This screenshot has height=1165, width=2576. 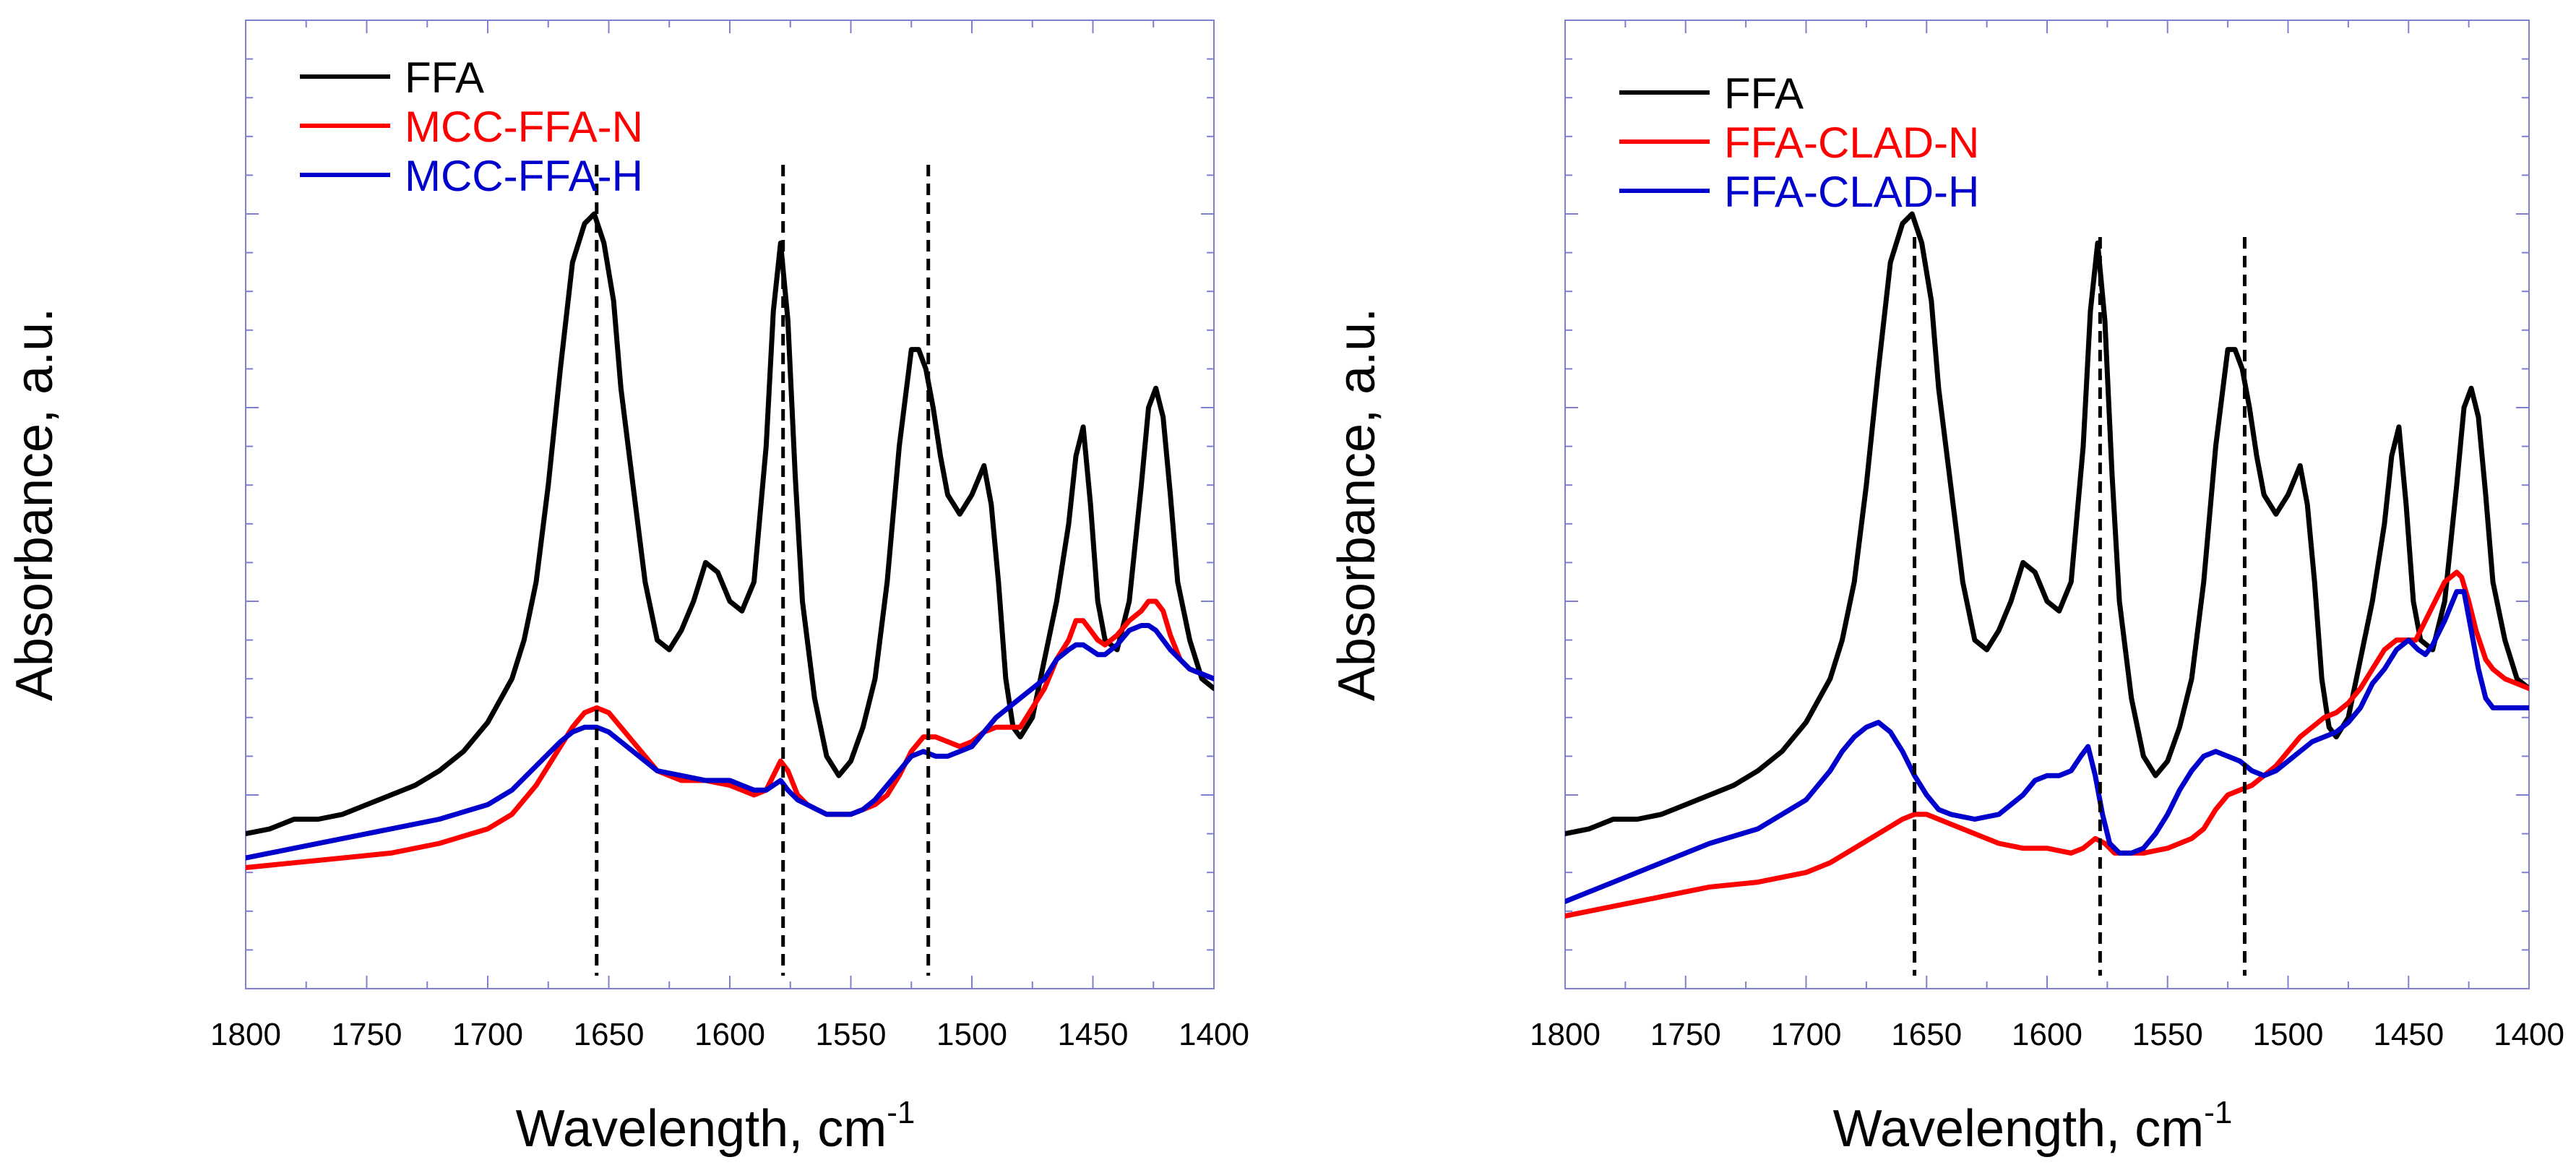 I want to click on legend-label: MCC-FFA-H, so click(x=524, y=176).